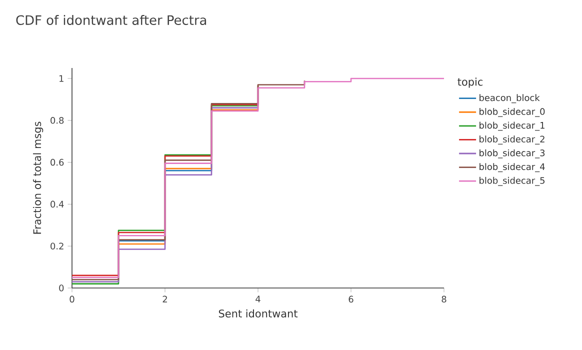  Describe the element at coordinates (57, 246) in the screenshot. I see `y-tick-label: 0.2` at that location.